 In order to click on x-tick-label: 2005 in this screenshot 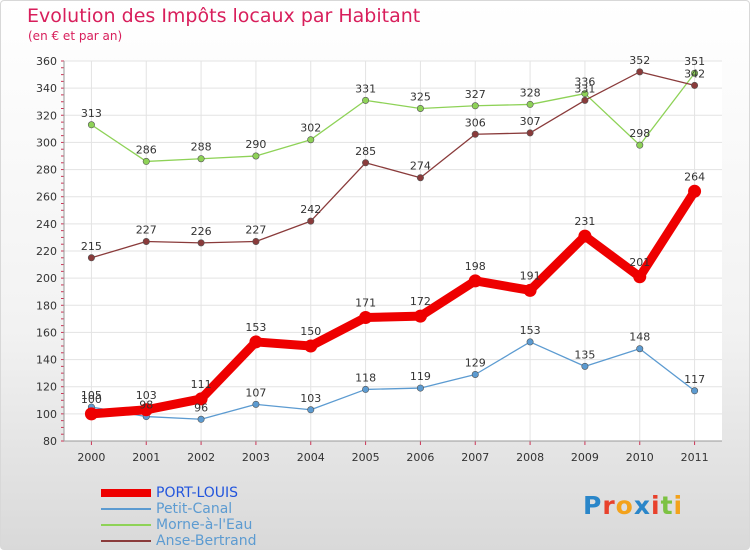, I will do `click(366, 457)`.